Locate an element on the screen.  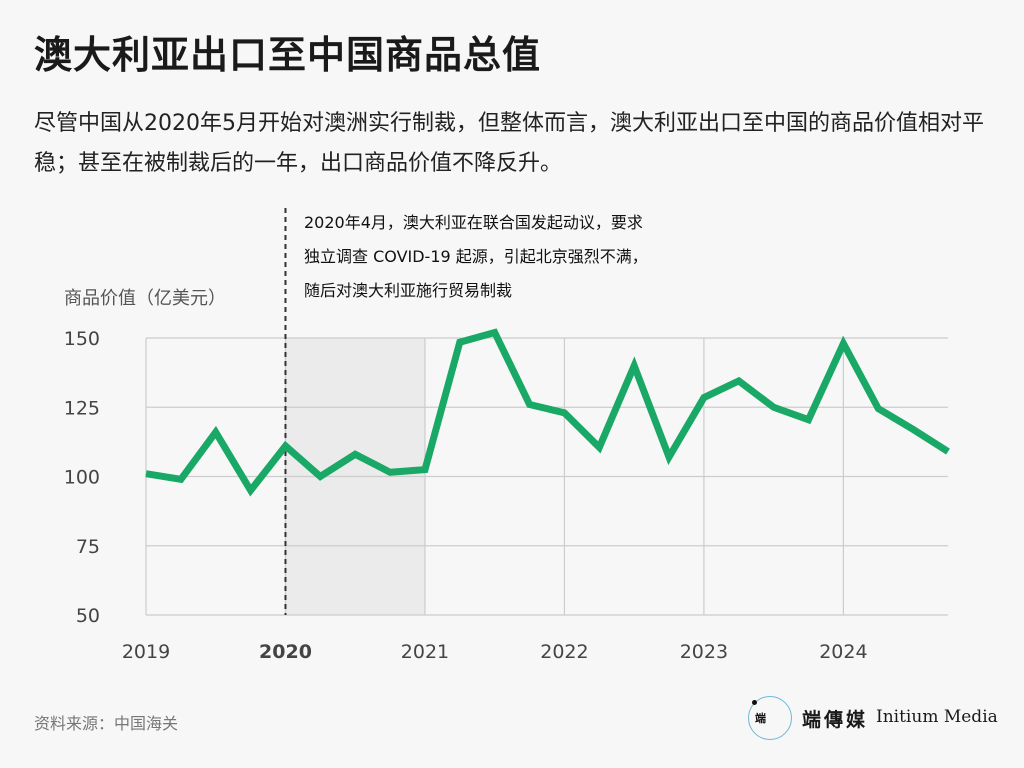
initium-media-logo: 端 端傳媒 Initium Media is located at coordinates (868, 718).